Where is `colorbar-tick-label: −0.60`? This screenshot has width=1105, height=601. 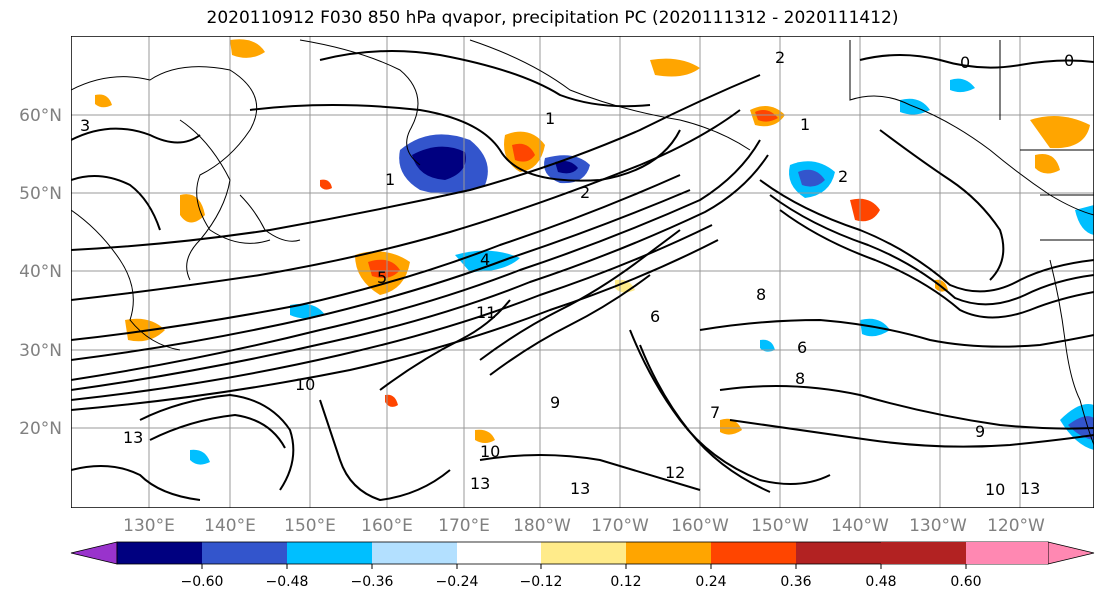
colorbar-tick-label: −0.60 is located at coordinates (202, 582).